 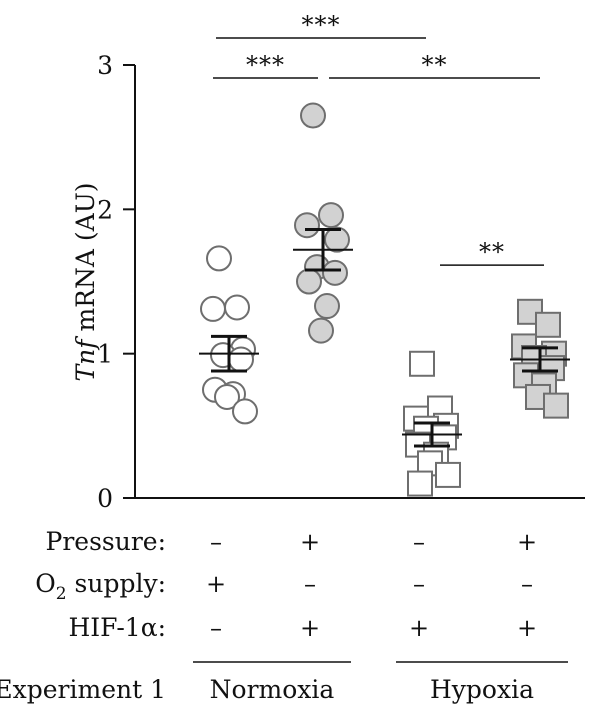 I want to click on y-axis-label-gene: Tnf, so click(x=85, y=359).